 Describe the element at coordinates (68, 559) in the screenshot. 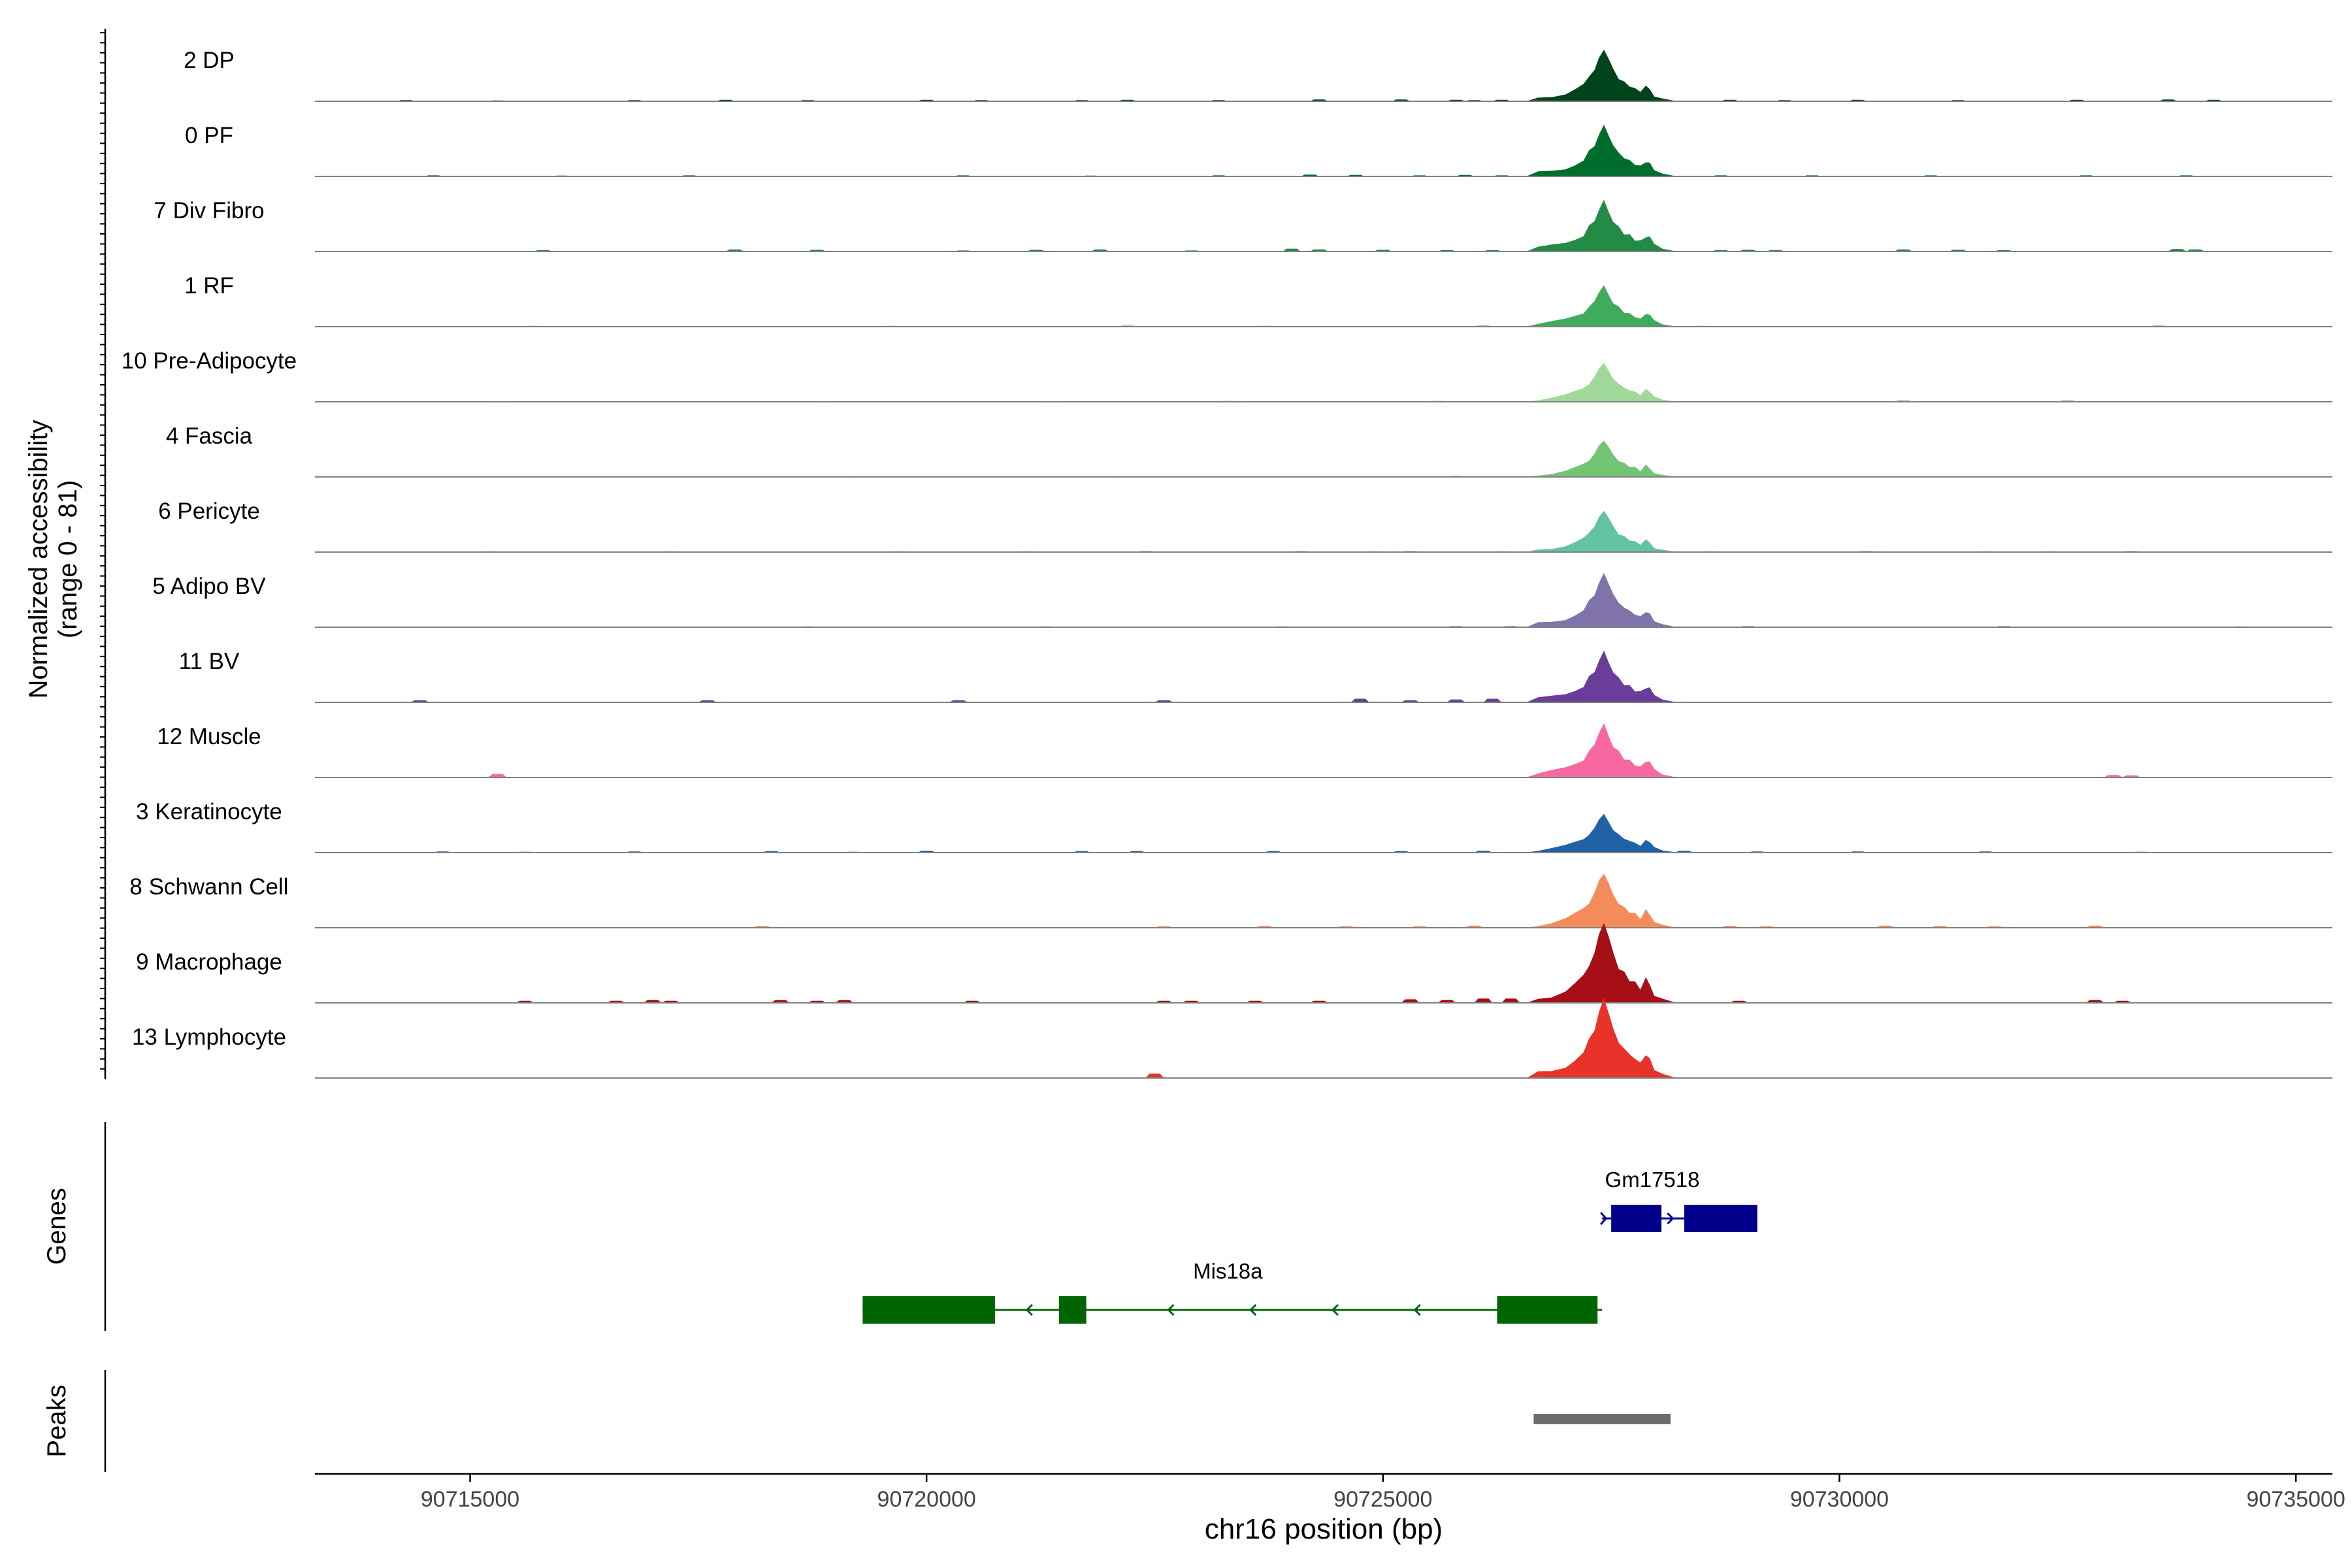

I see `y-axis-range-label: (range 0 - 81)` at that location.